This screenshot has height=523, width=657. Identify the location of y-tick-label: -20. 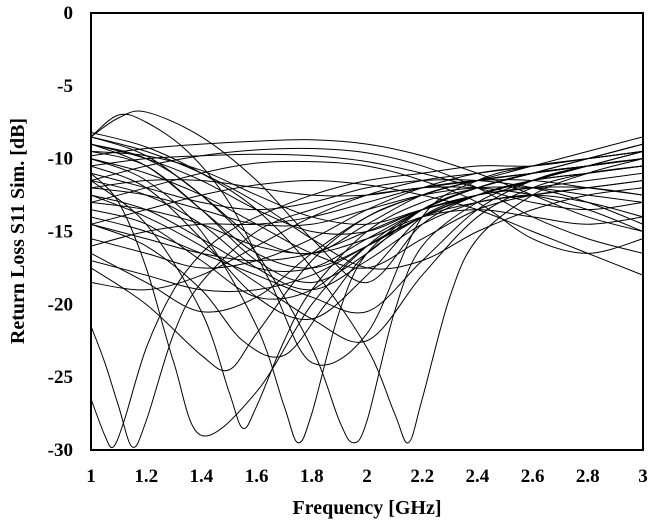
(60, 304).